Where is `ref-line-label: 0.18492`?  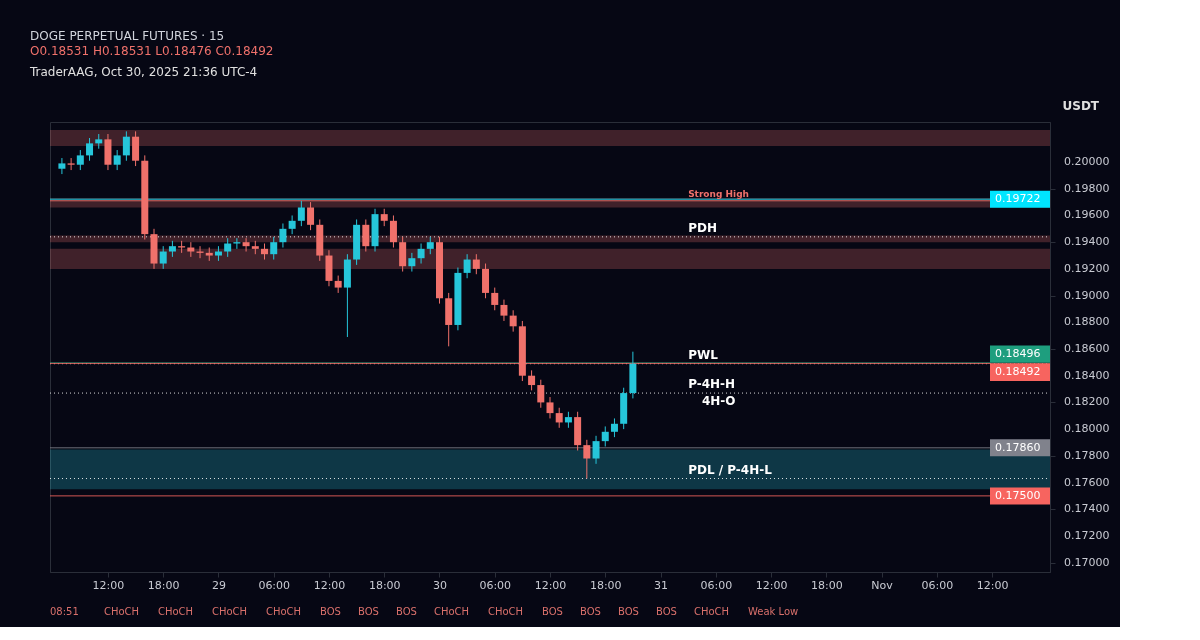 ref-line-label: 0.18492 is located at coordinates (1018, 372).